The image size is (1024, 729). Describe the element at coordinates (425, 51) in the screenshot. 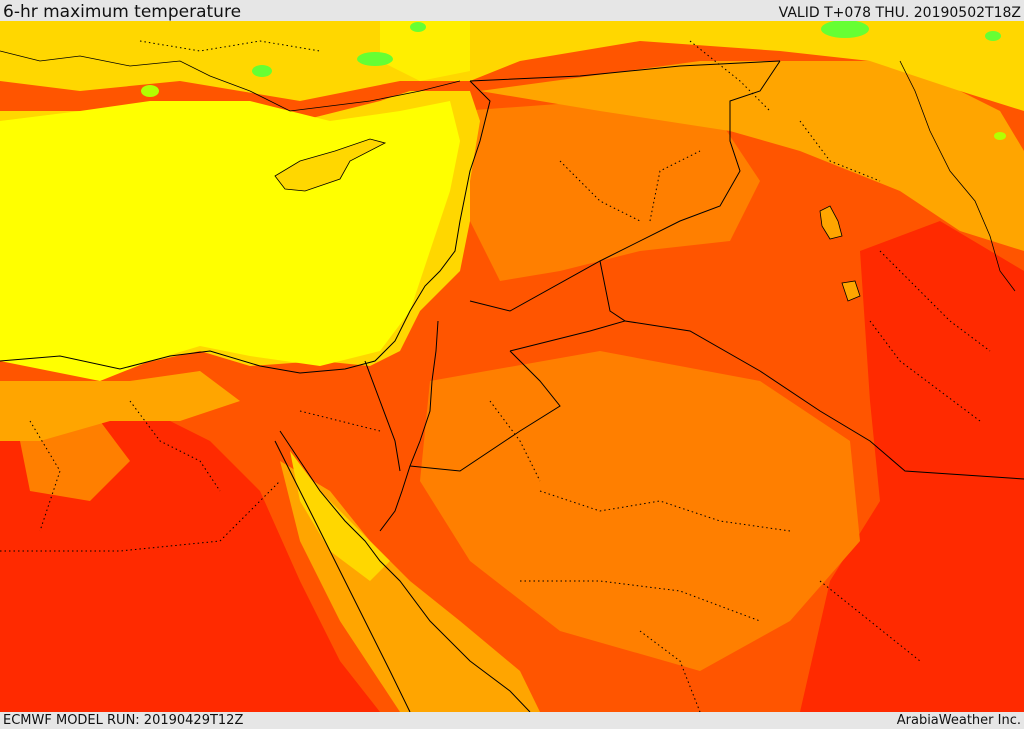

I see `zone-yellow-north` at that location.